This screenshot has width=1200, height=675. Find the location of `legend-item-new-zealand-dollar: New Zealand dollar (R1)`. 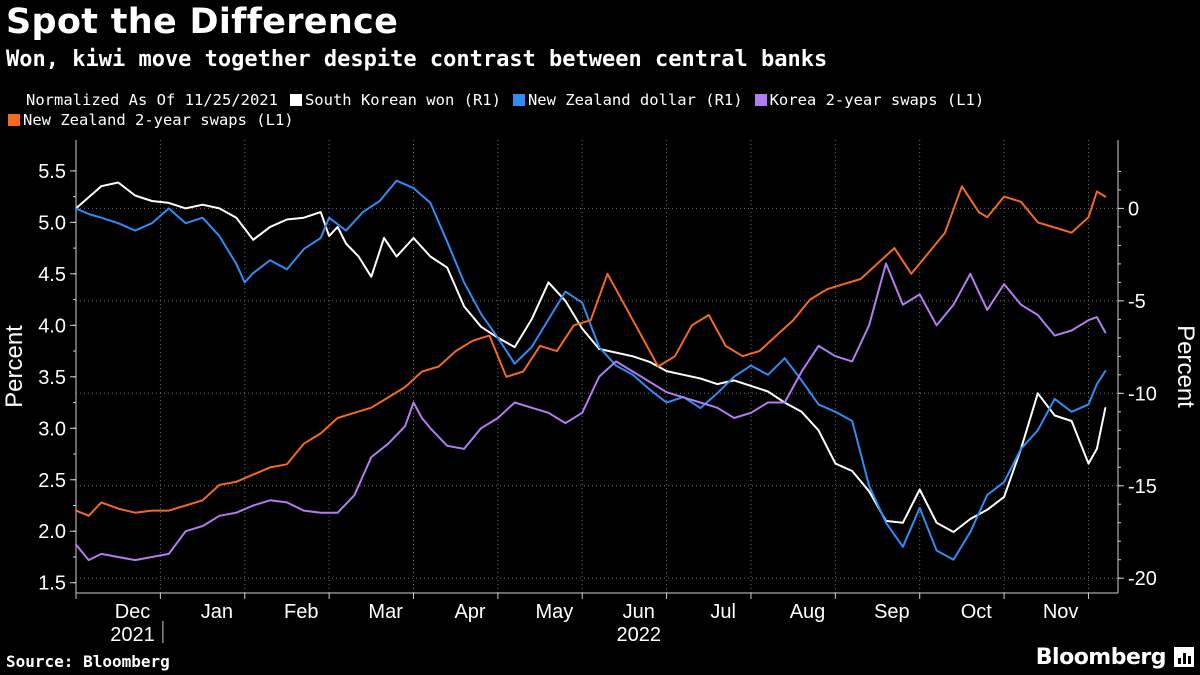

legend-item-new-zealand-dollar: New Zealand dollar (R1) is located at coordinates (627, 100).